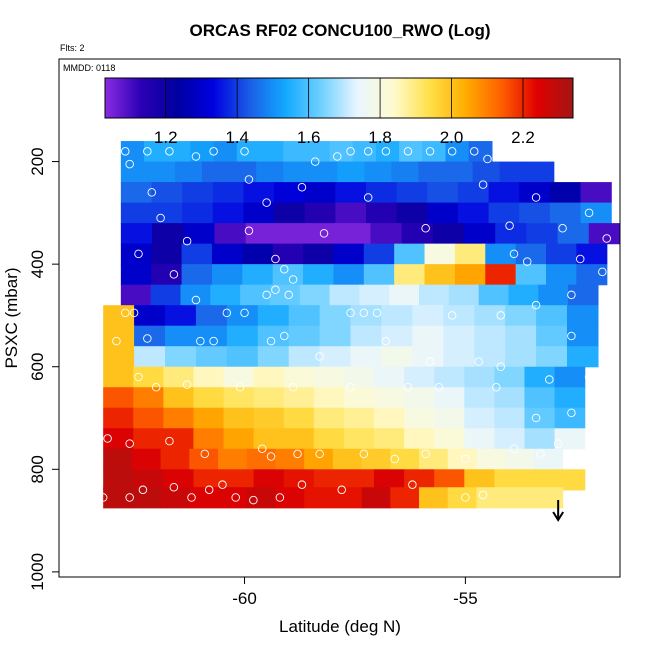  I want to click on y-tick-label: 600, so click(37, 367).